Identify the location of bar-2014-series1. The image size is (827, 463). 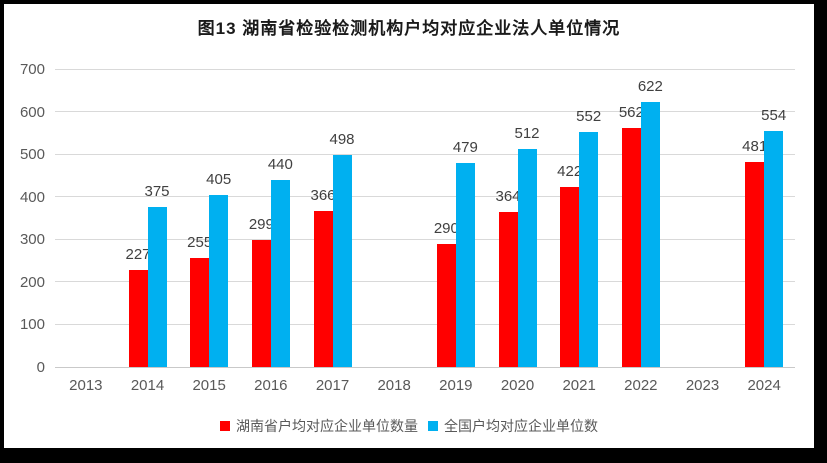
(138, 318).